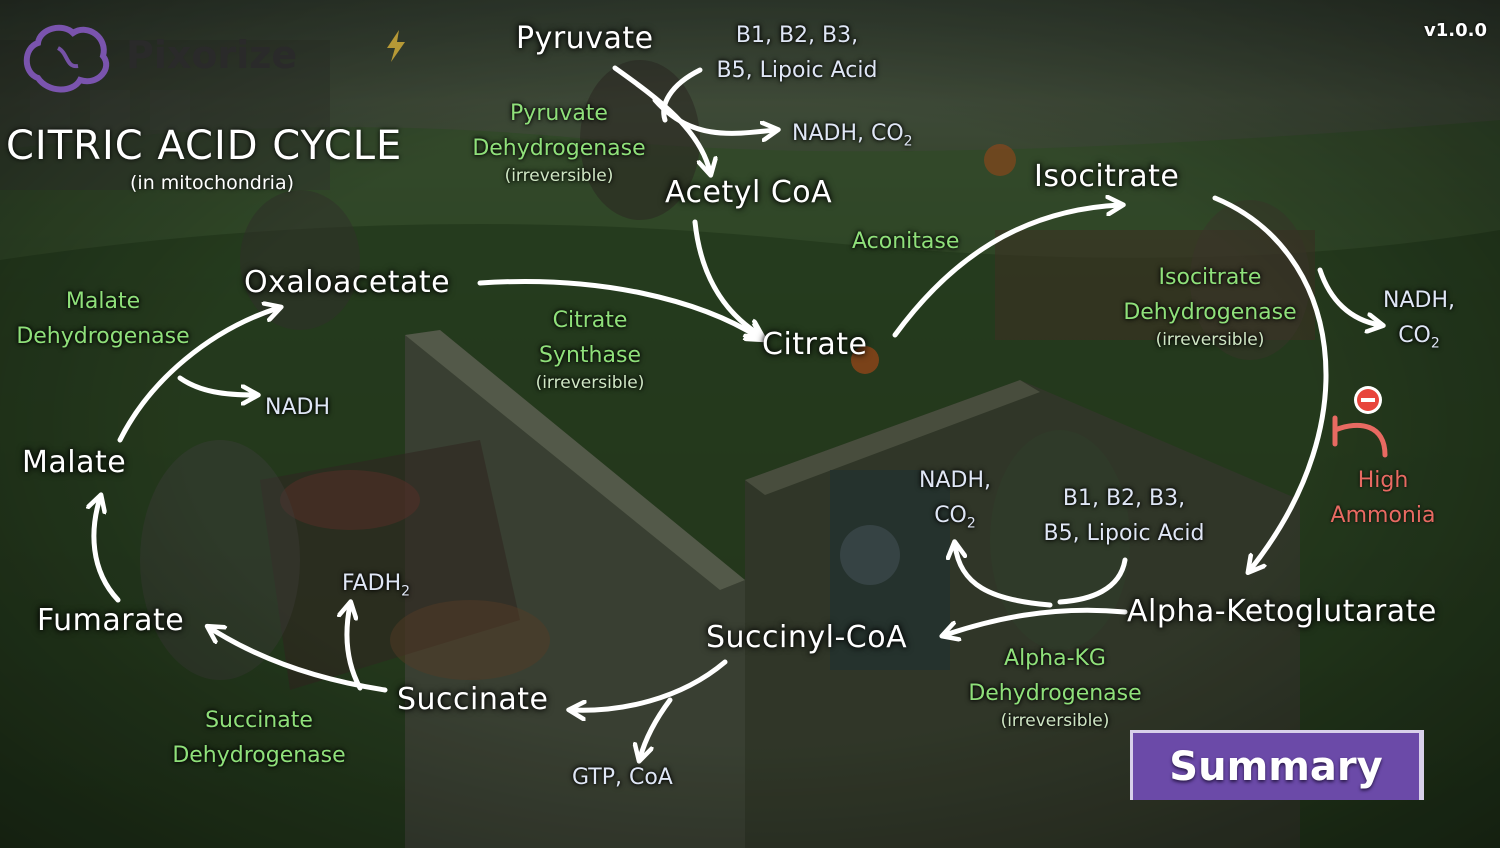 Image resolution: width=1500 pixels, height=848 pixels. Describe the element at coordinates (1036, 621) in the screenshot. I see `arrow-akg-succinylcoa` at that location.